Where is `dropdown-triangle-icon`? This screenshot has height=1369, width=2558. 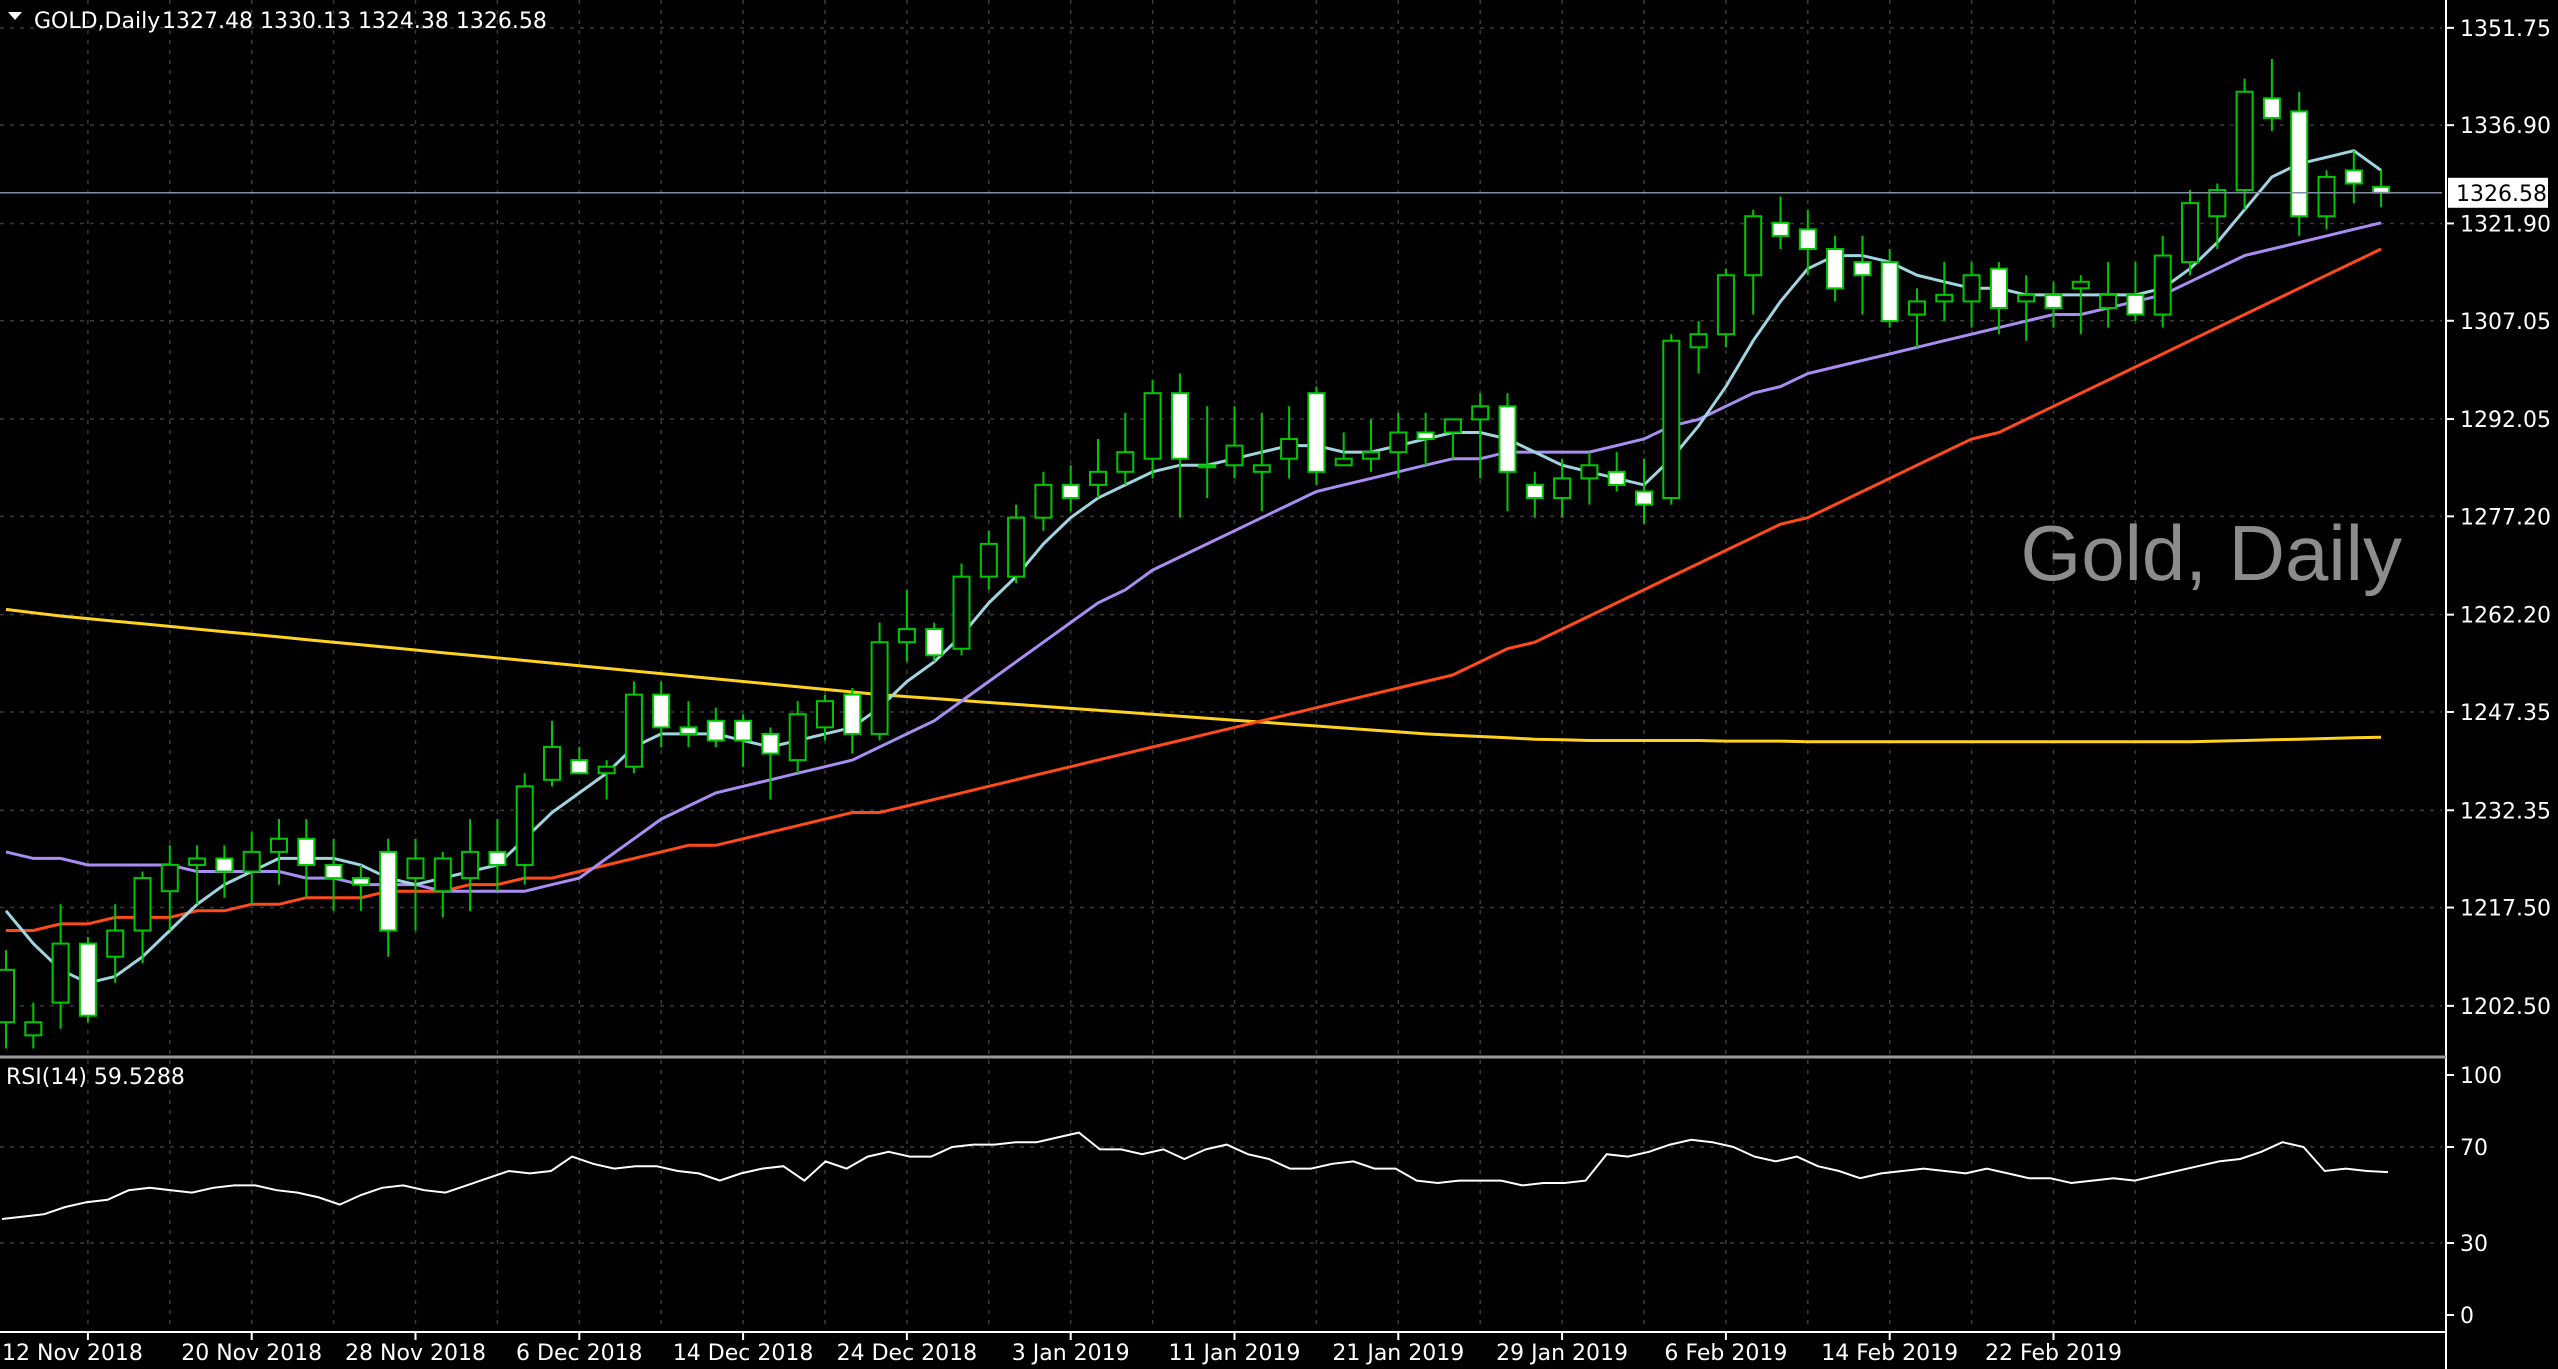 dropdown-triangle-icon is located at coordinates (15, 16).